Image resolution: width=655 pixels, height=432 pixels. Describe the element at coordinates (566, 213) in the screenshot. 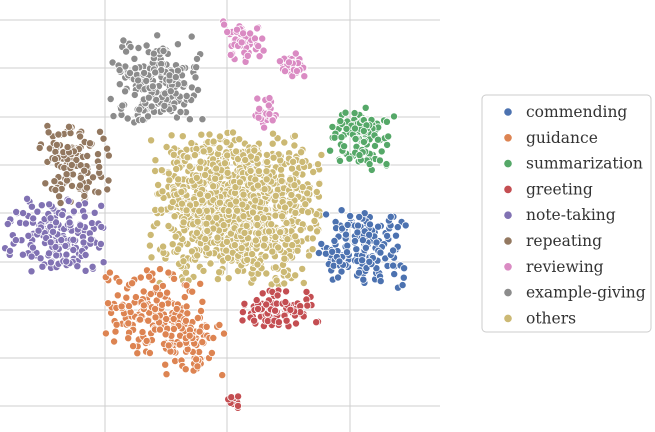

I see `legend-frame` at that location.